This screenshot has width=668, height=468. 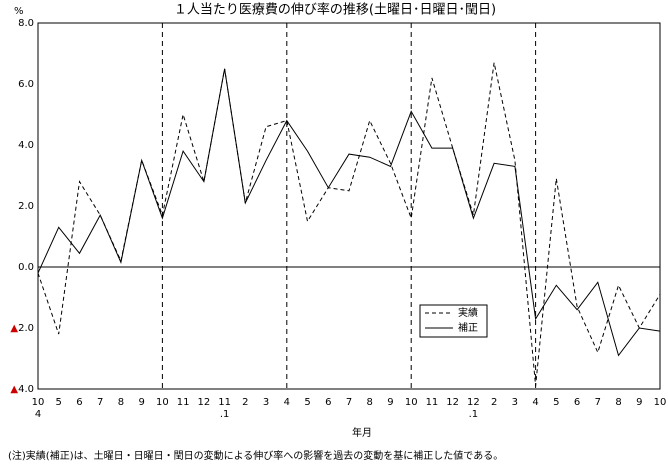 What do you see at coordinates (26, 23) in the screenshot?
I see `y-tick-label: 8.0` at bounding box center [26, 23].